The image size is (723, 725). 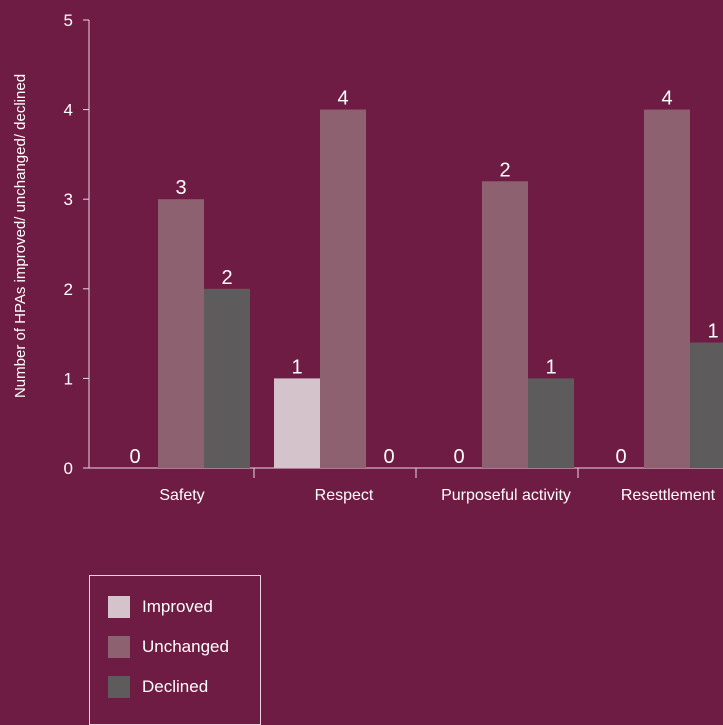 What do you see at coordinates (504, 170) in the screenshot?
I see `data-label-unchanged: 2` at bounding box center [504, 170].